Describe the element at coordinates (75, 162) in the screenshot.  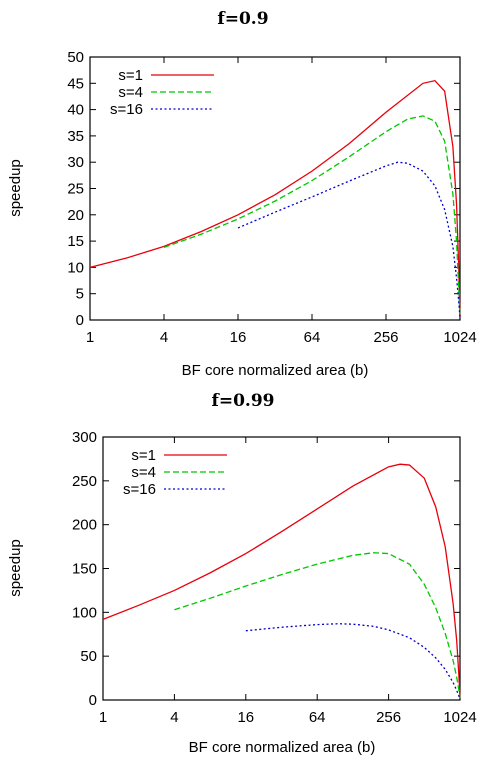
I see `y-tick-label: 30` at that location.